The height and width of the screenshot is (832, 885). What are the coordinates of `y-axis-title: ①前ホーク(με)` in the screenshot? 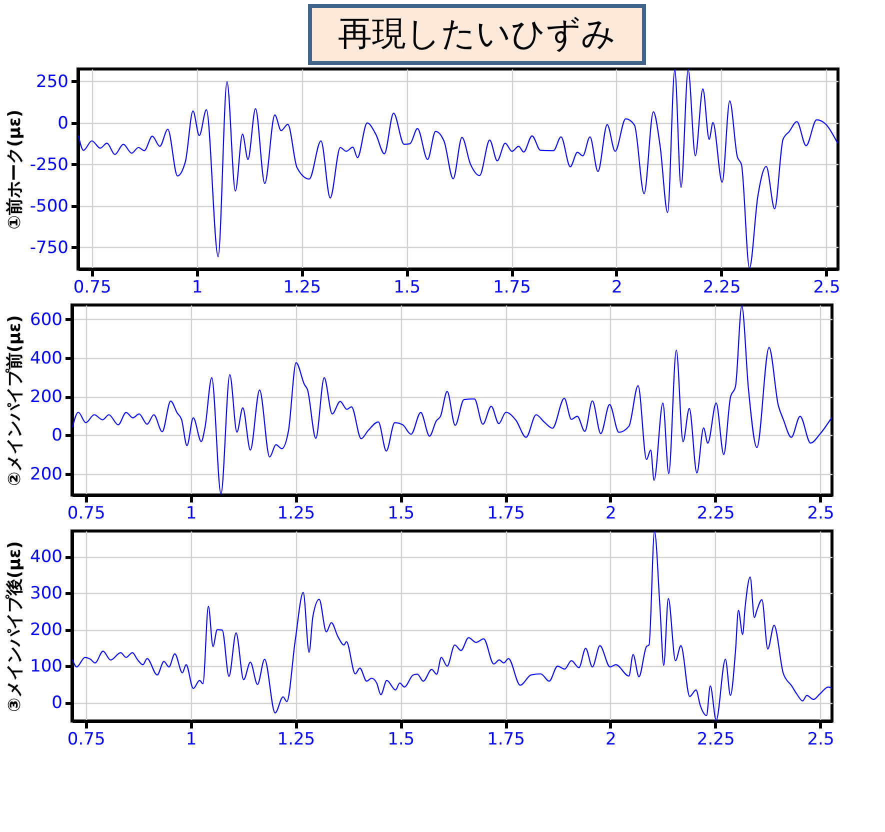 It's located at (14, 169).